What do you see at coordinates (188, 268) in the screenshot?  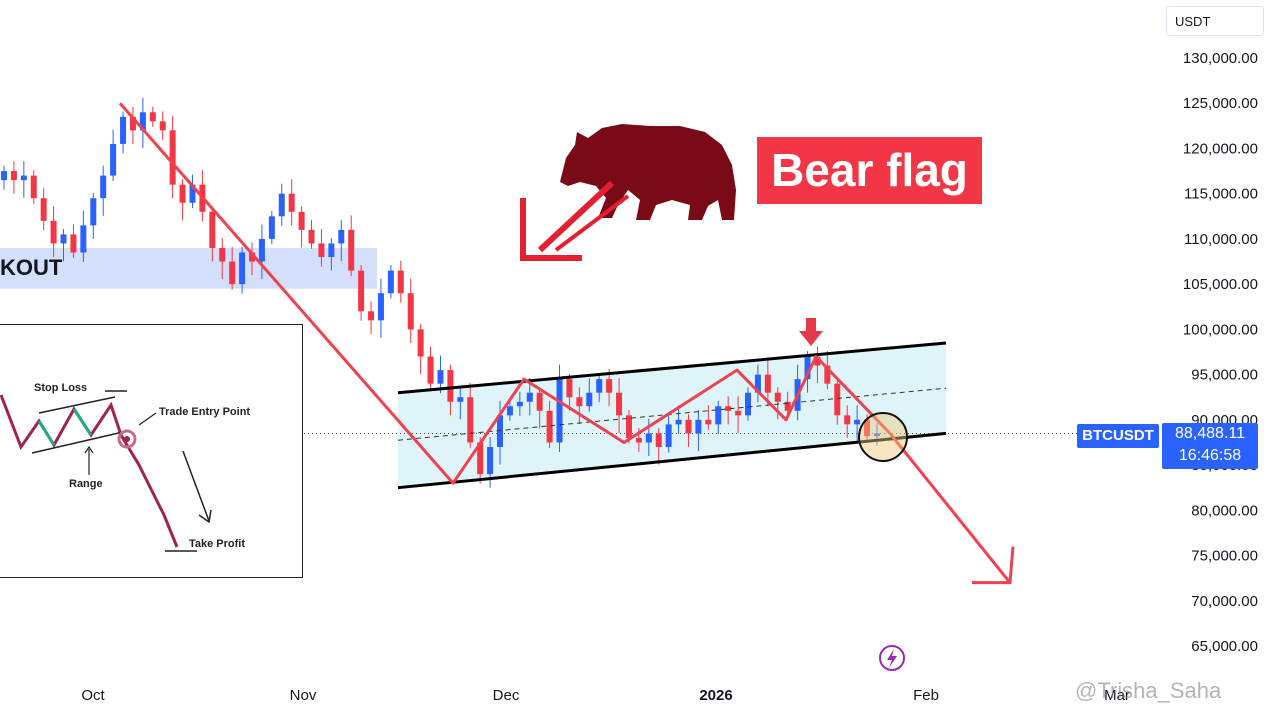 I see `breakout-zone` at bounding box center [188, 268].